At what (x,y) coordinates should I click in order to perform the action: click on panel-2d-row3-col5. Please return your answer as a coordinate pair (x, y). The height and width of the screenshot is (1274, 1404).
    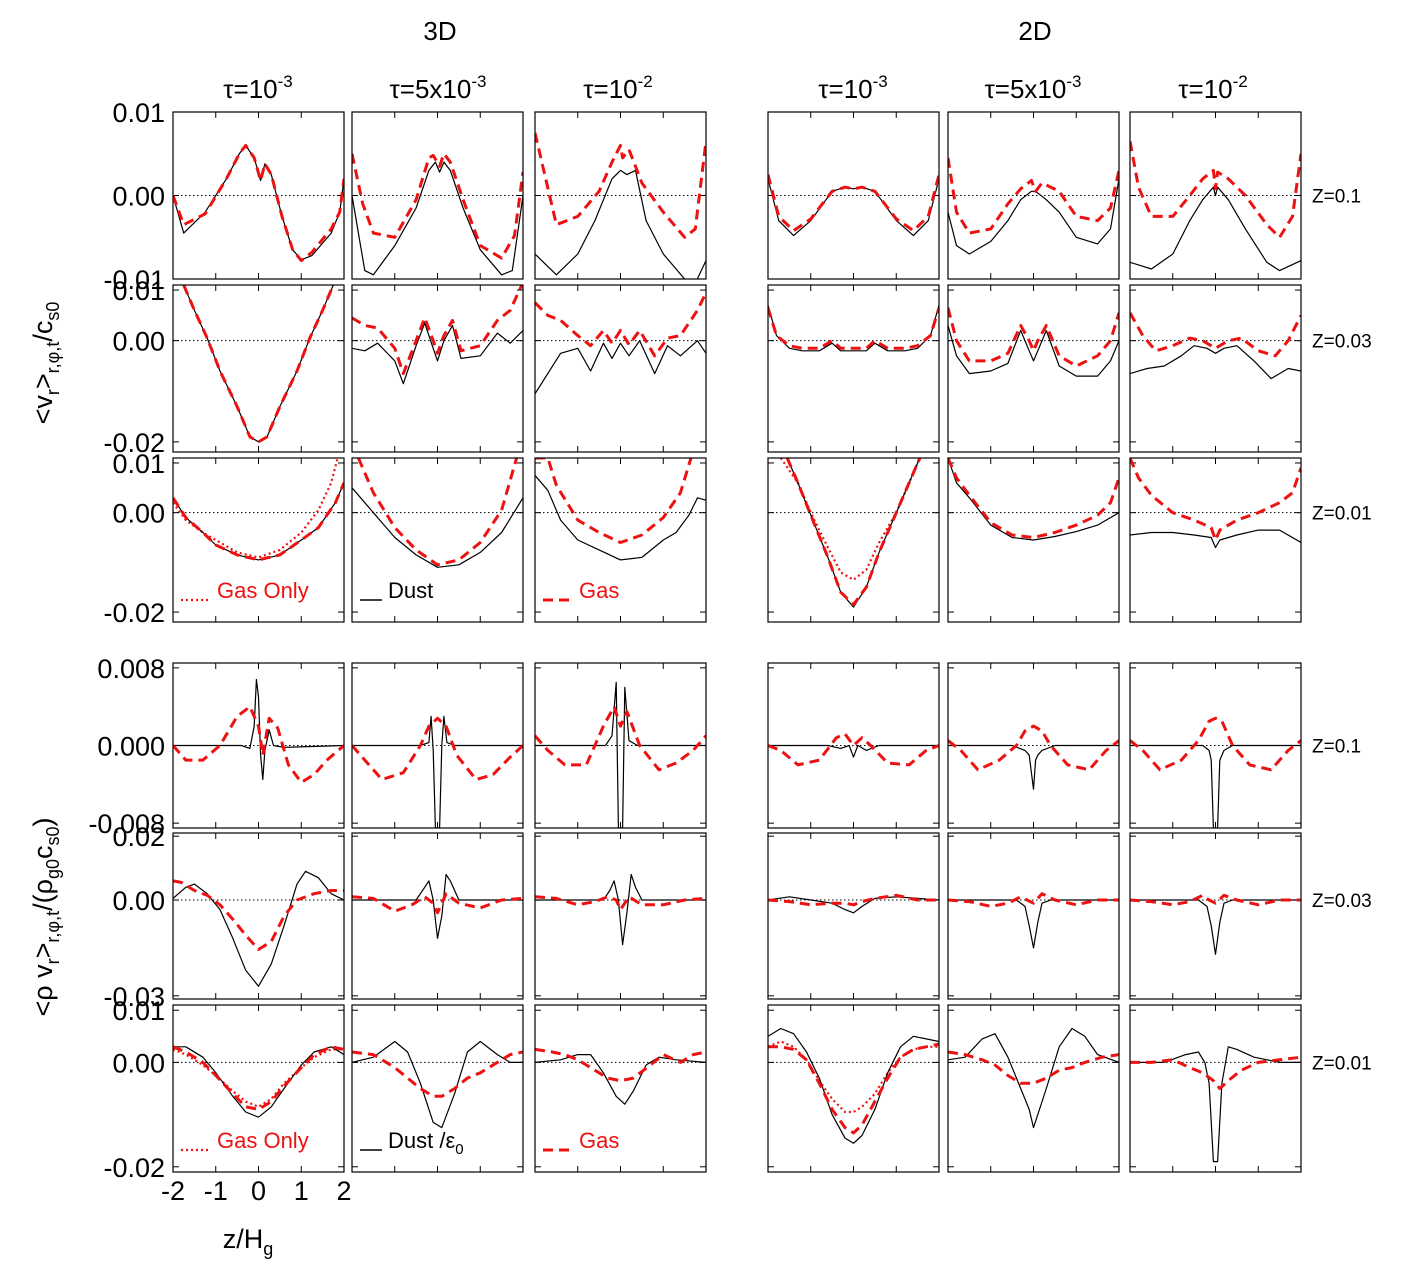
    Looking at the image, I should click on (1033, 540).